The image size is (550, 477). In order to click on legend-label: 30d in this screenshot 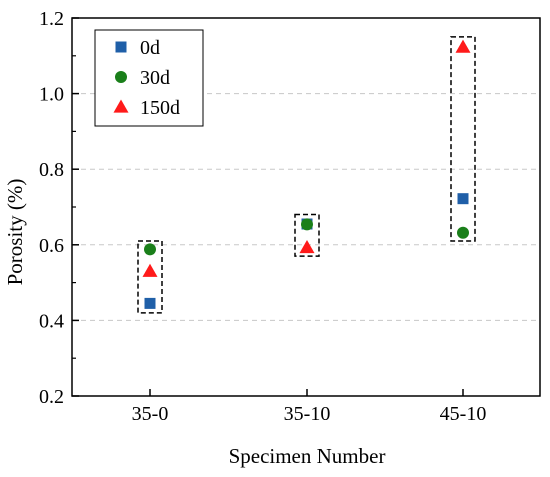, I will do `click(155, 78)`.